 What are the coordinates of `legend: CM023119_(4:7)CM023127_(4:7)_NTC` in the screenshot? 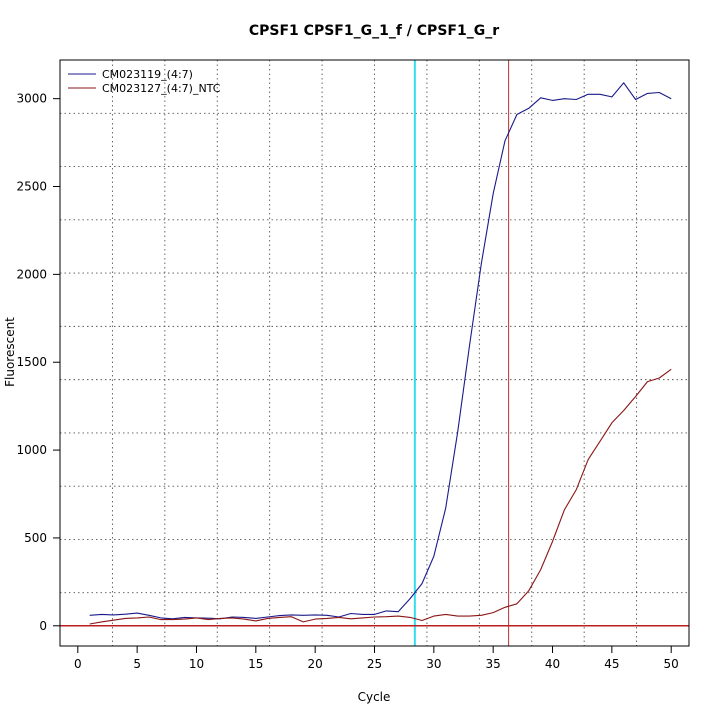 It's located at (144, 81).